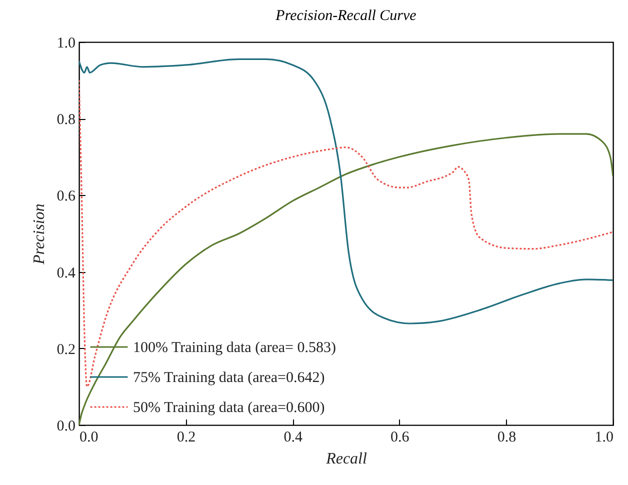  Describe the element at coordinates (229, 378) in the screenshot. I see `legend-label: 75% Training data (area=0.642)` at that location.